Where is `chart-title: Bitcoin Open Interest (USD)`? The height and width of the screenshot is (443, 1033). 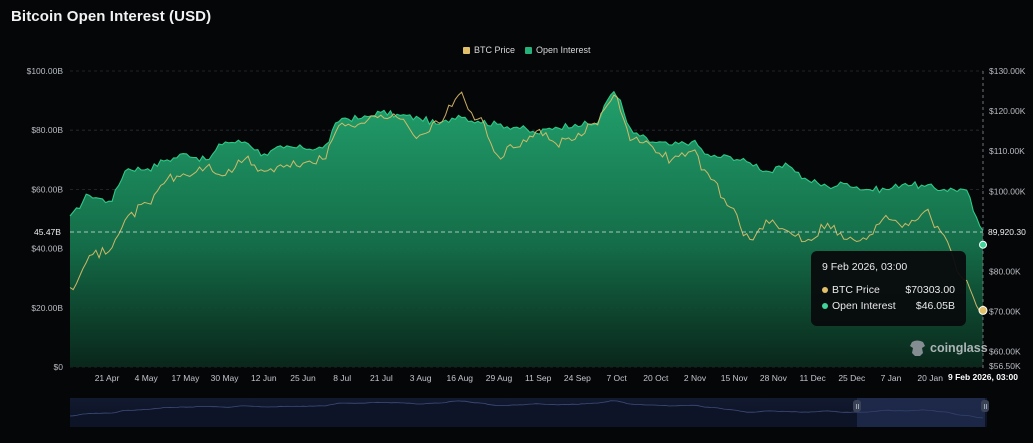
chart-title: Bitcoin Open Interest (USD) is located at coordinates (111, 16).